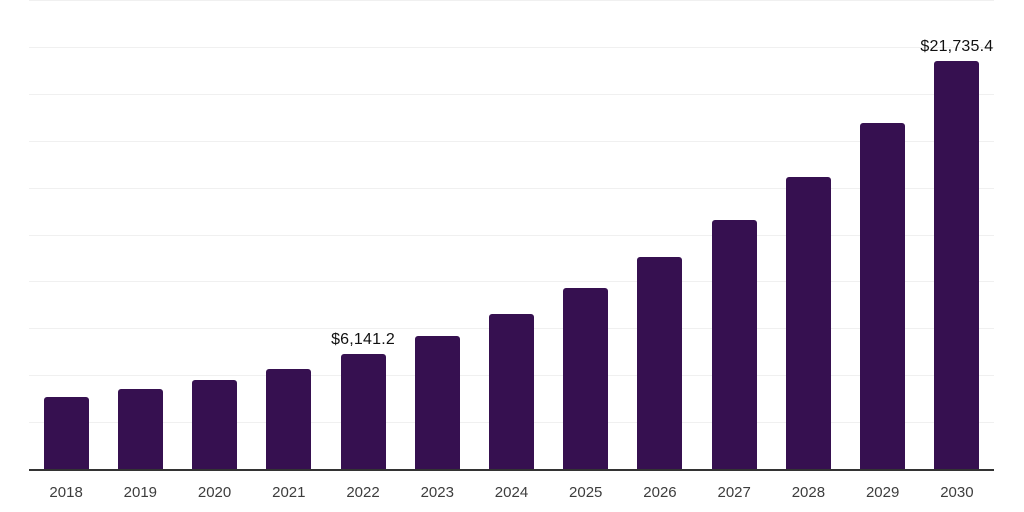 This screenshot has width=1024, height=512. Describe the element at coordinates (734, 492) in the screenshot. I see `x-tick-label-2027: 2027` at that location.